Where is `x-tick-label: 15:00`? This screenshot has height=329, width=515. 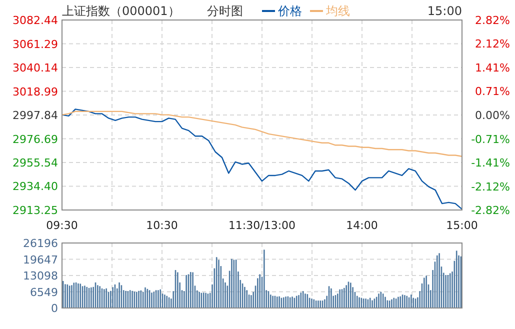
x-tick-label: 15:00 is located at coordinates (462, 225).